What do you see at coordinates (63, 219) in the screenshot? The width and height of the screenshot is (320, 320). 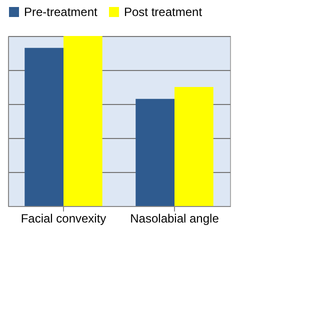 I see `x-tick-label: Facial convexity` at bounding box center [63, 219].